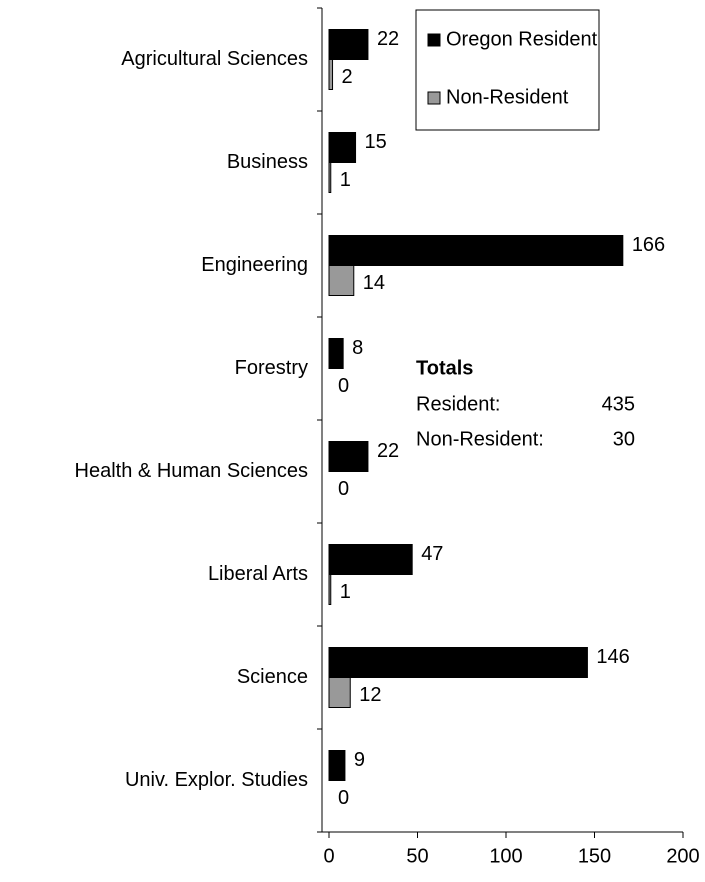  Describe the element at coordinates (272, 677) in the screenshot. I see `y-tick-label: Science` at that location.